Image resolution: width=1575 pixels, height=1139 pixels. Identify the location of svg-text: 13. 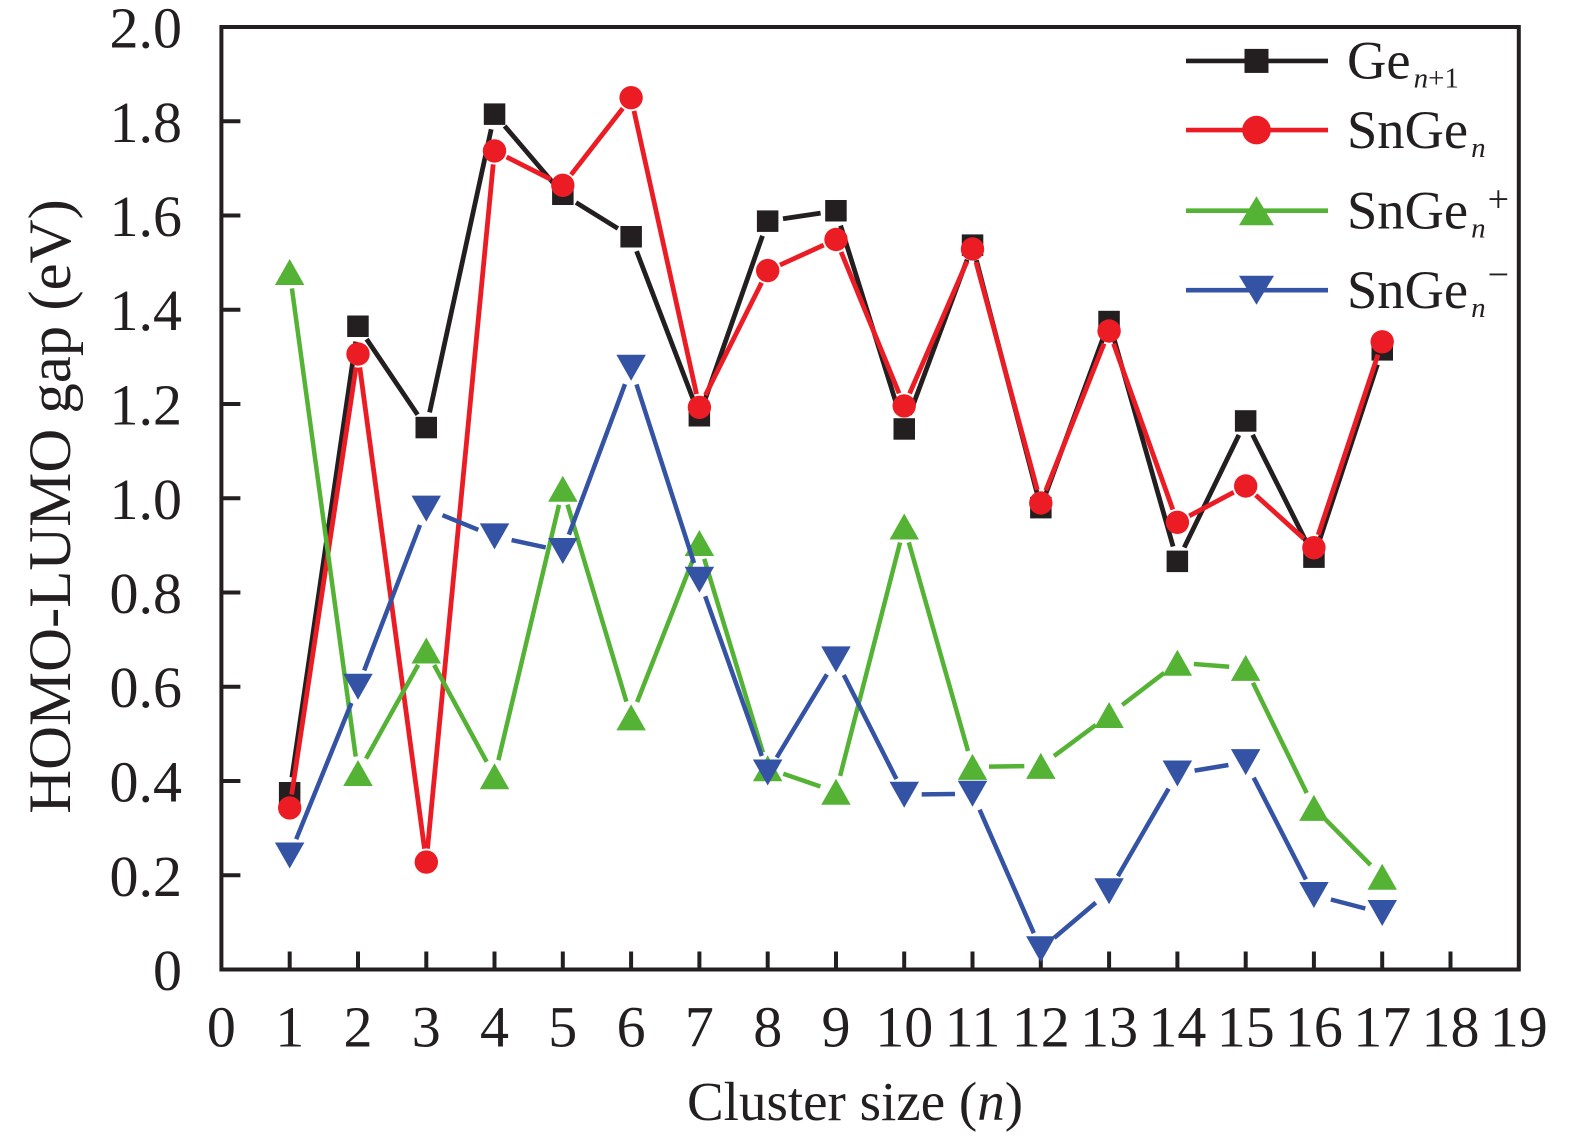
(1109, 1027).